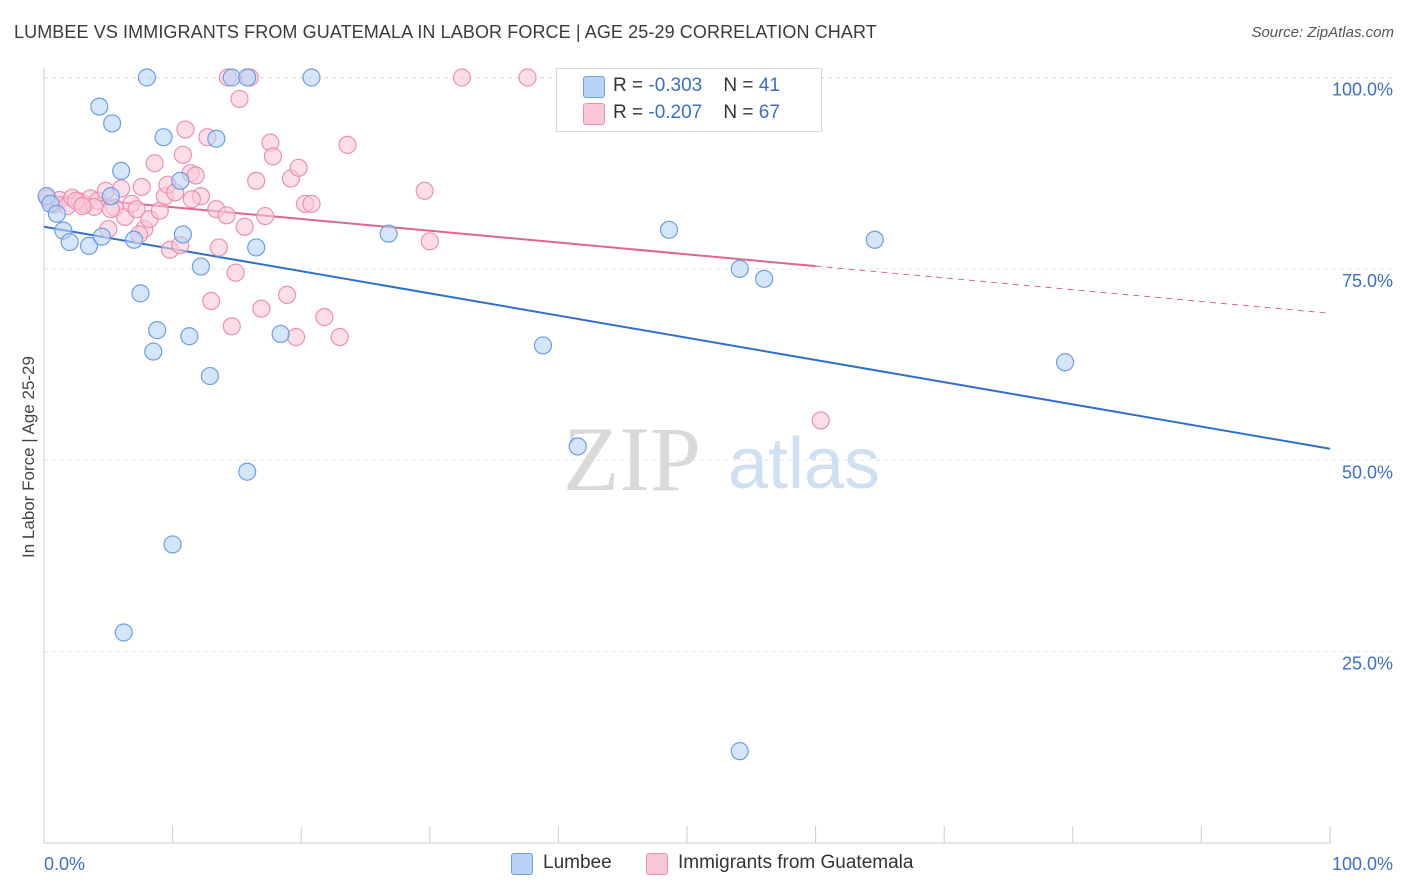 The height and width of the screenshot is (892, 1406). What do you see at coordinates (1073, 289) in the screenshot?
I see `trend-line-guatemala-dashed` at bounding box center [1073, 289].